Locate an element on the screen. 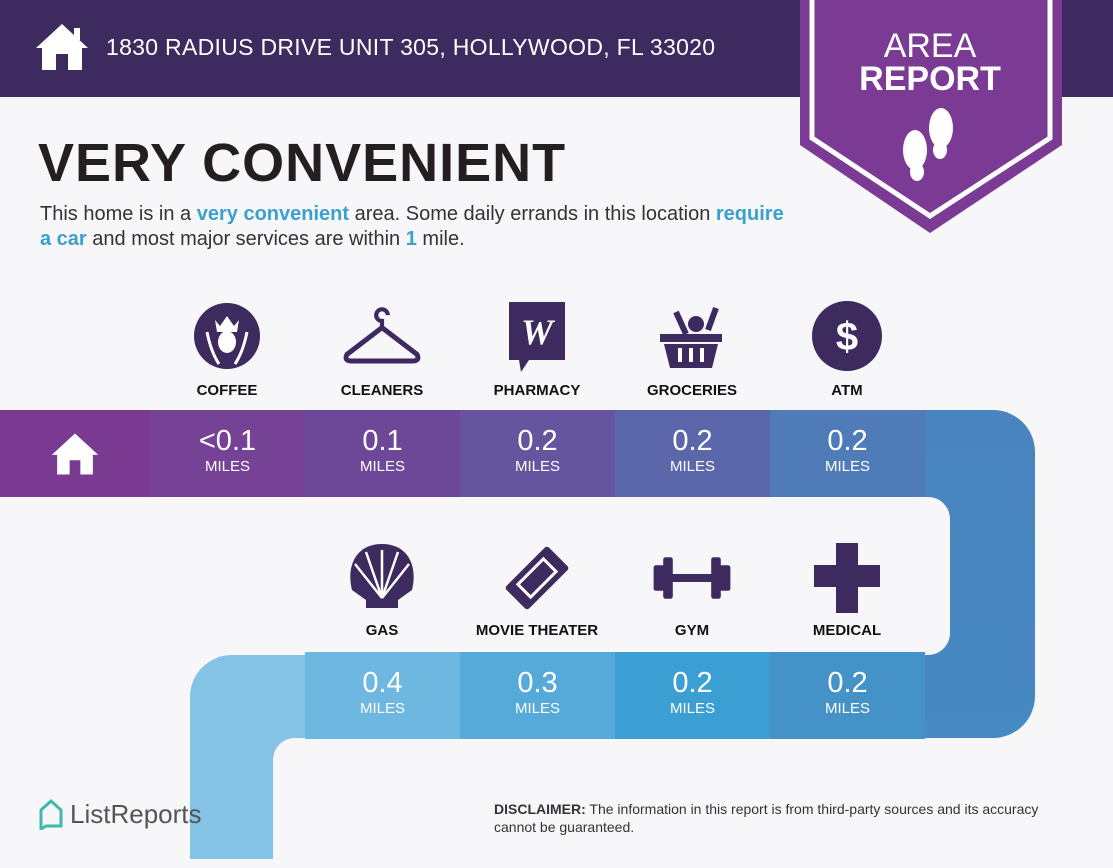  badge-line-1: AREA is located at coordinates (930, 46).